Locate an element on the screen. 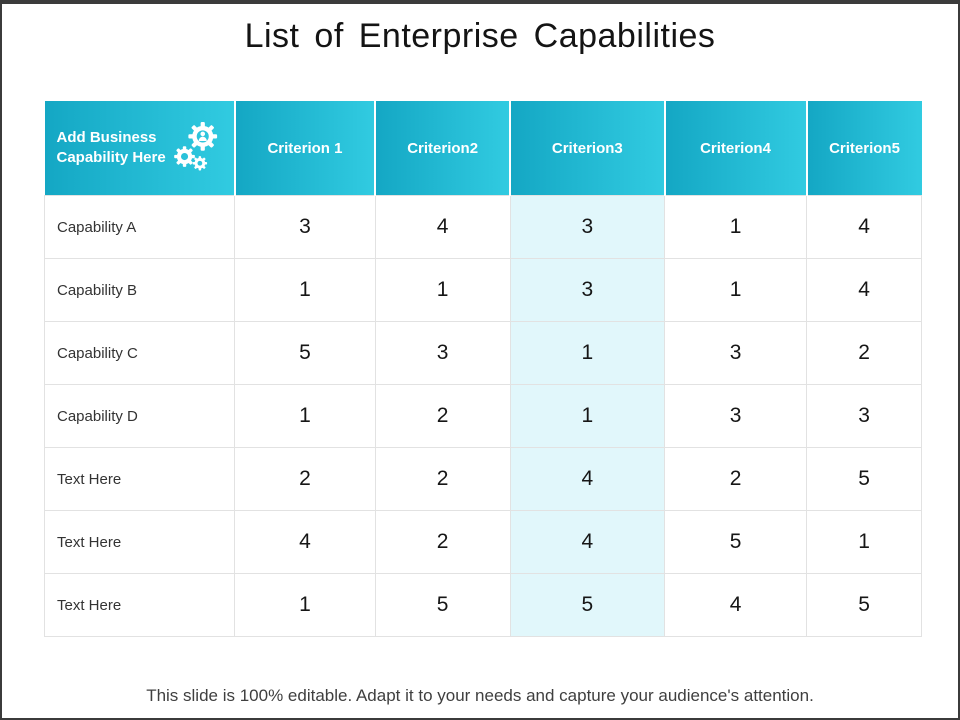  table-corner-header: Add Business Capability Here is located at coordinates (139, 148).